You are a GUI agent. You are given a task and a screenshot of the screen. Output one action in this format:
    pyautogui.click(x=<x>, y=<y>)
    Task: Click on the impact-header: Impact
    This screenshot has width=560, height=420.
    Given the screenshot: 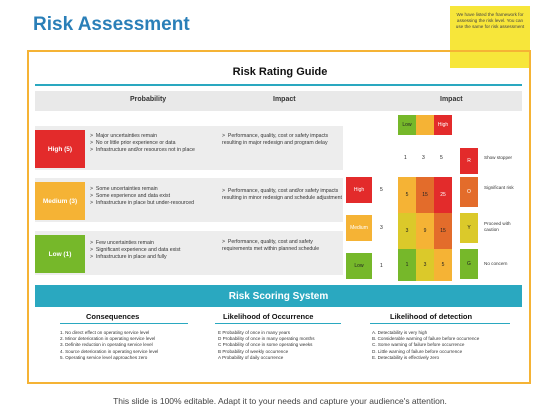 What is the action you would take?
    pyautogui.click(x=284, y=99)
    